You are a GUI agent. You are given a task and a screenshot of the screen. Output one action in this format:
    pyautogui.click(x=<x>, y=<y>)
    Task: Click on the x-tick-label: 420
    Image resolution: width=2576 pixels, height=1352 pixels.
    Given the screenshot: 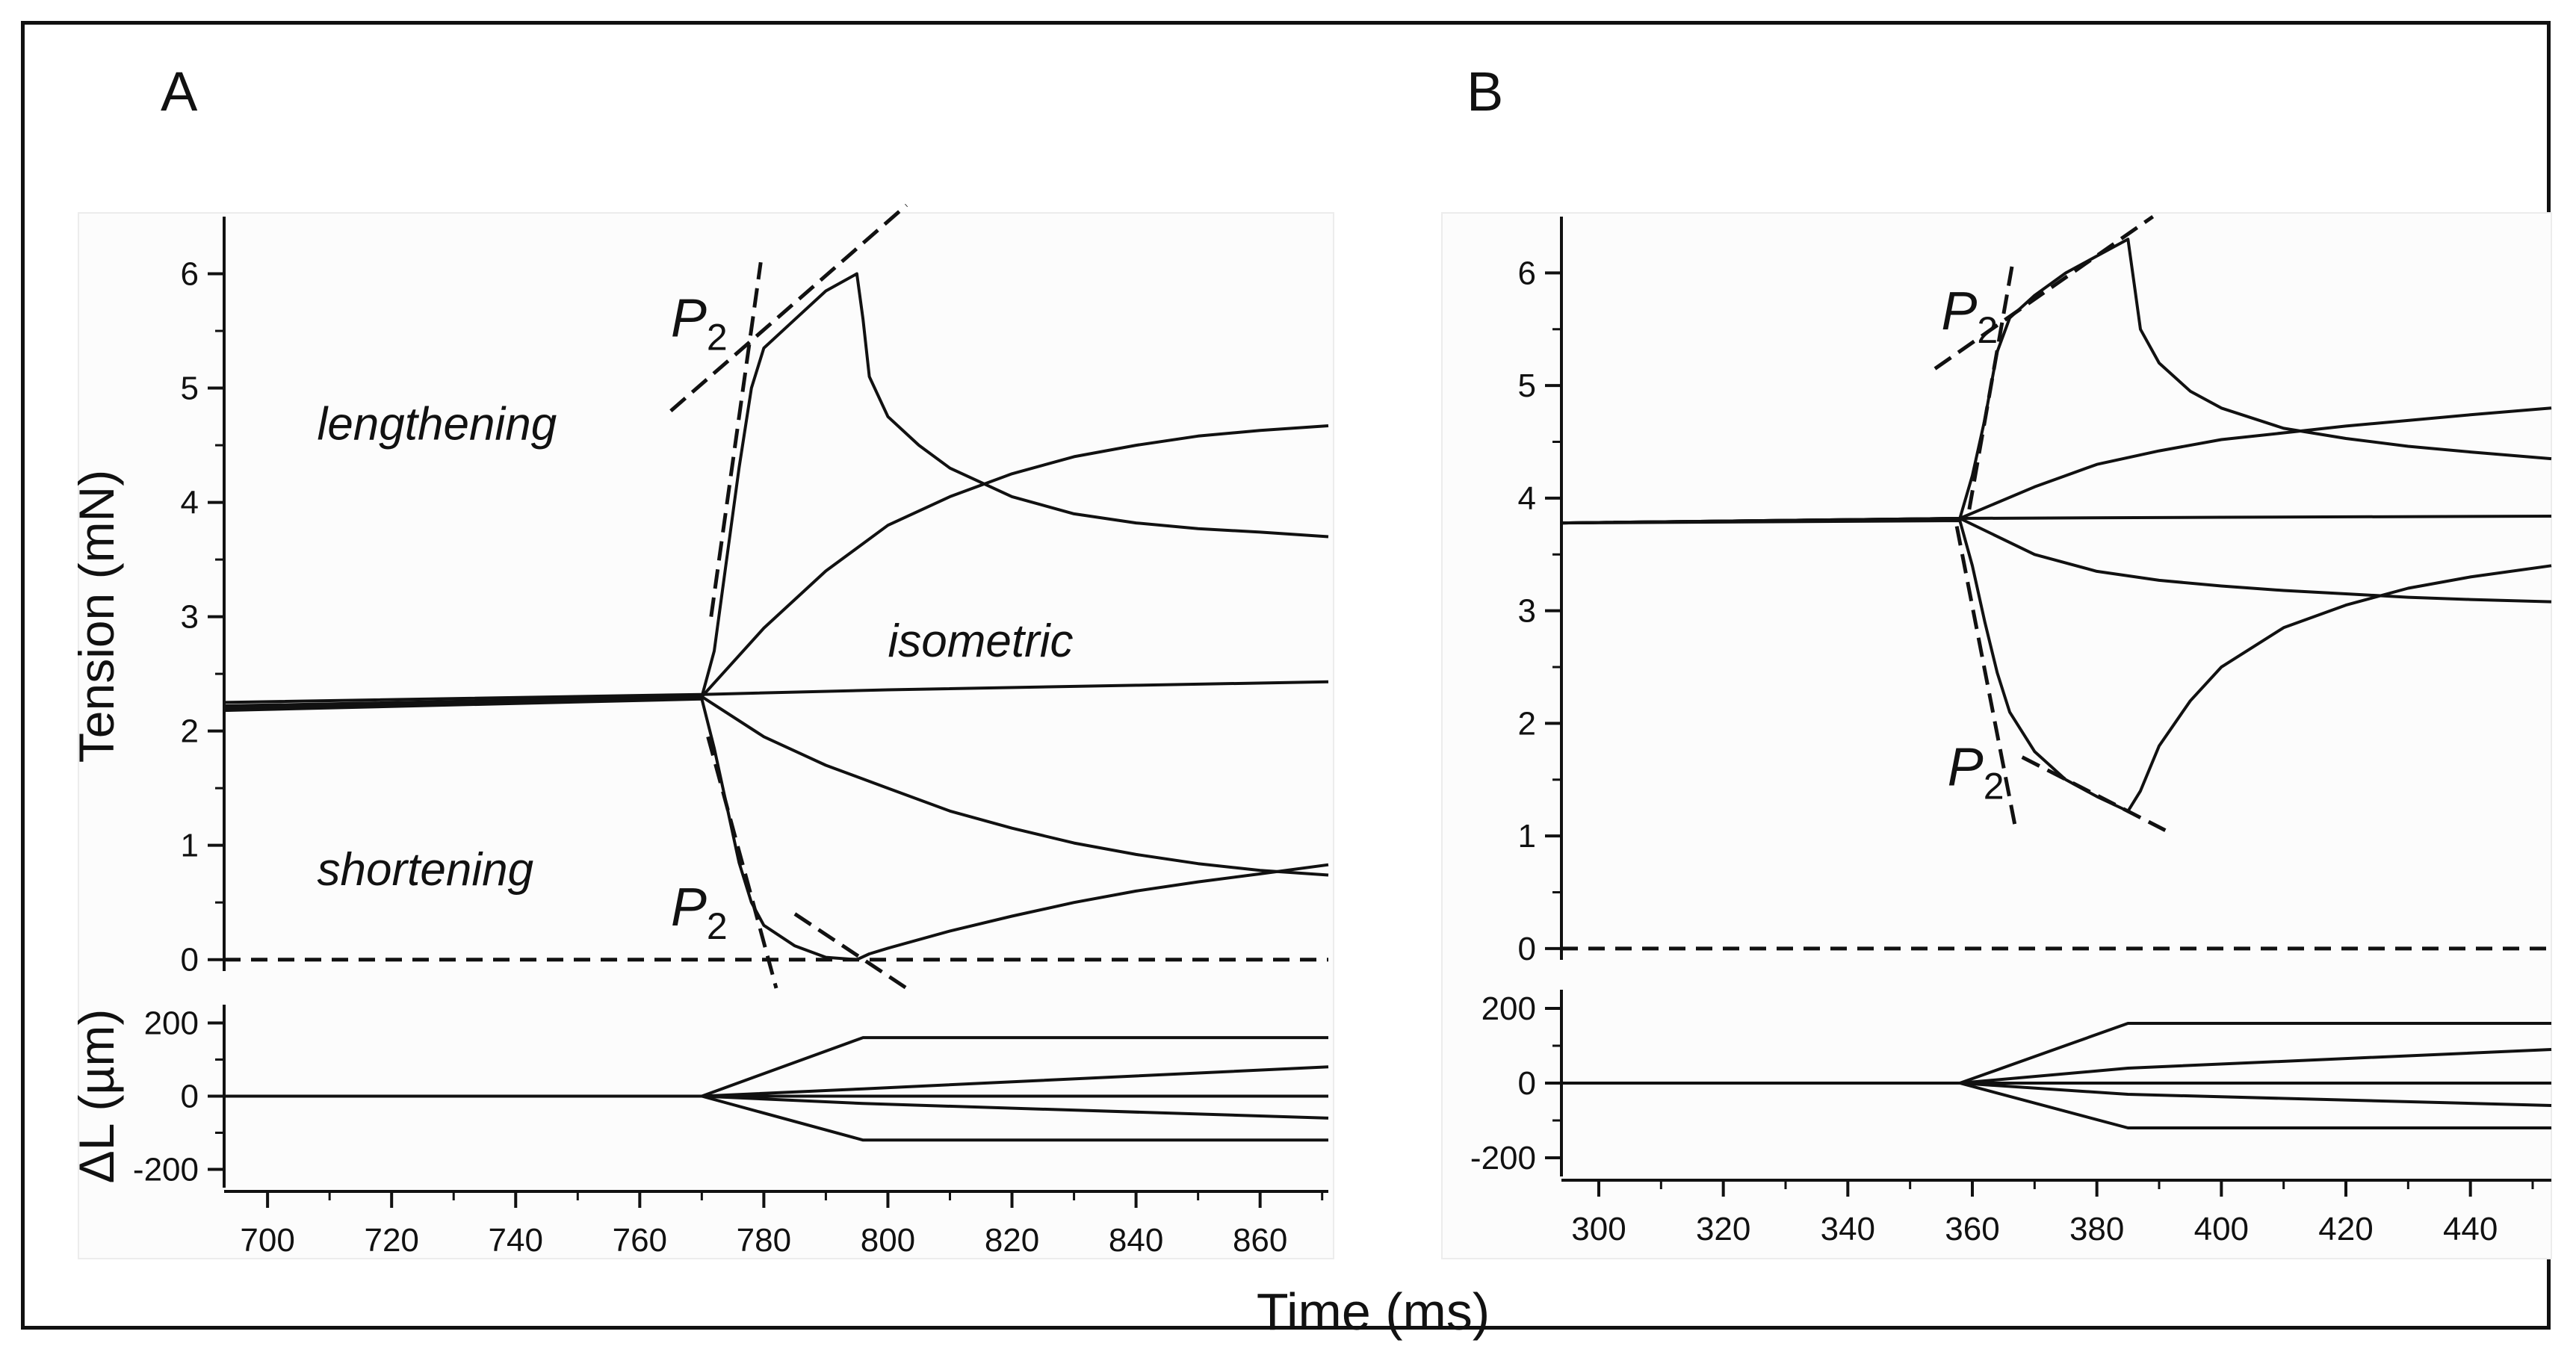 What is the action you would take?
    pyautogui.click(x=2345, y=1229)
    